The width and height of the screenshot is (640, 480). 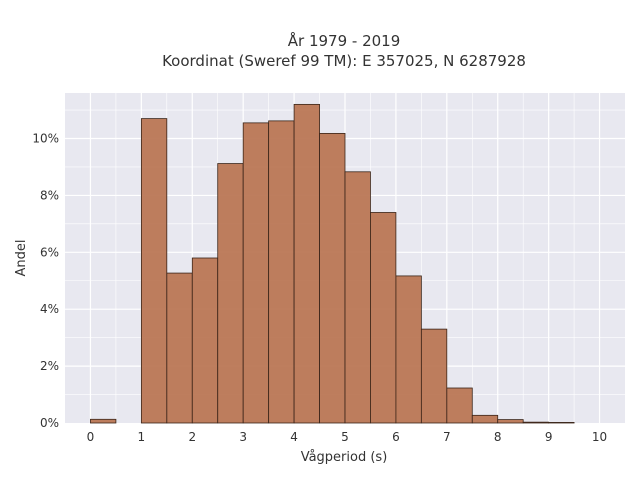 I want to click on y-axis-label: Andel, so click(x=21, y=258).